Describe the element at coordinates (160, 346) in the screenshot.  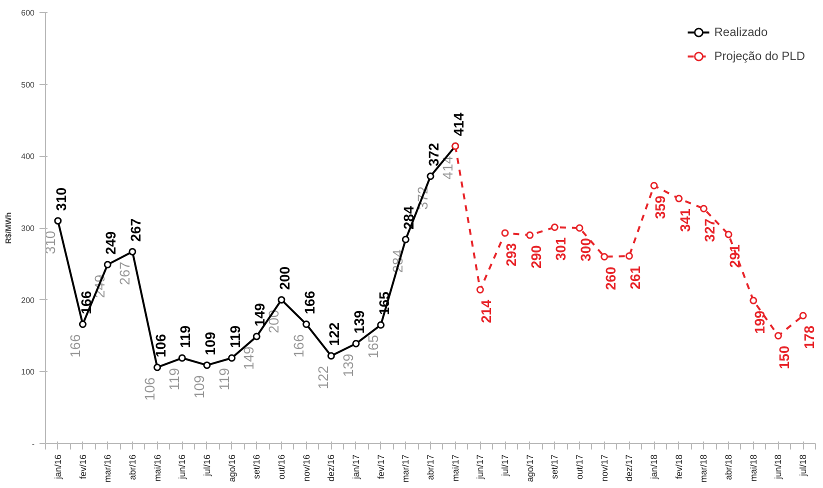
I see `annotation: 106` at that location.